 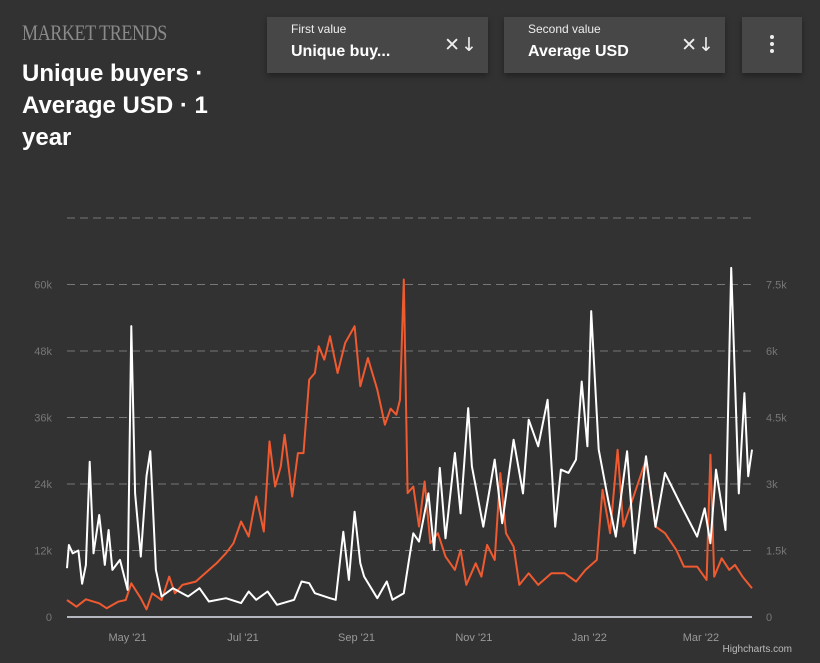 I want to click on more-menu-button, so click(x=772, y=45).